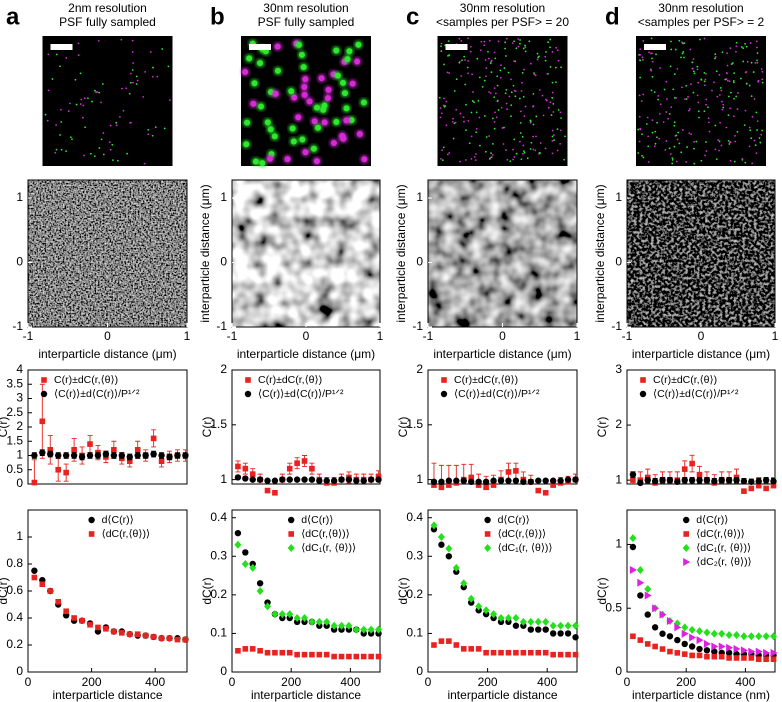 The height and width of the screenshot is (702, 782). I want to click on x-axis-label: interparticle distance (μm), so click(502, 354).